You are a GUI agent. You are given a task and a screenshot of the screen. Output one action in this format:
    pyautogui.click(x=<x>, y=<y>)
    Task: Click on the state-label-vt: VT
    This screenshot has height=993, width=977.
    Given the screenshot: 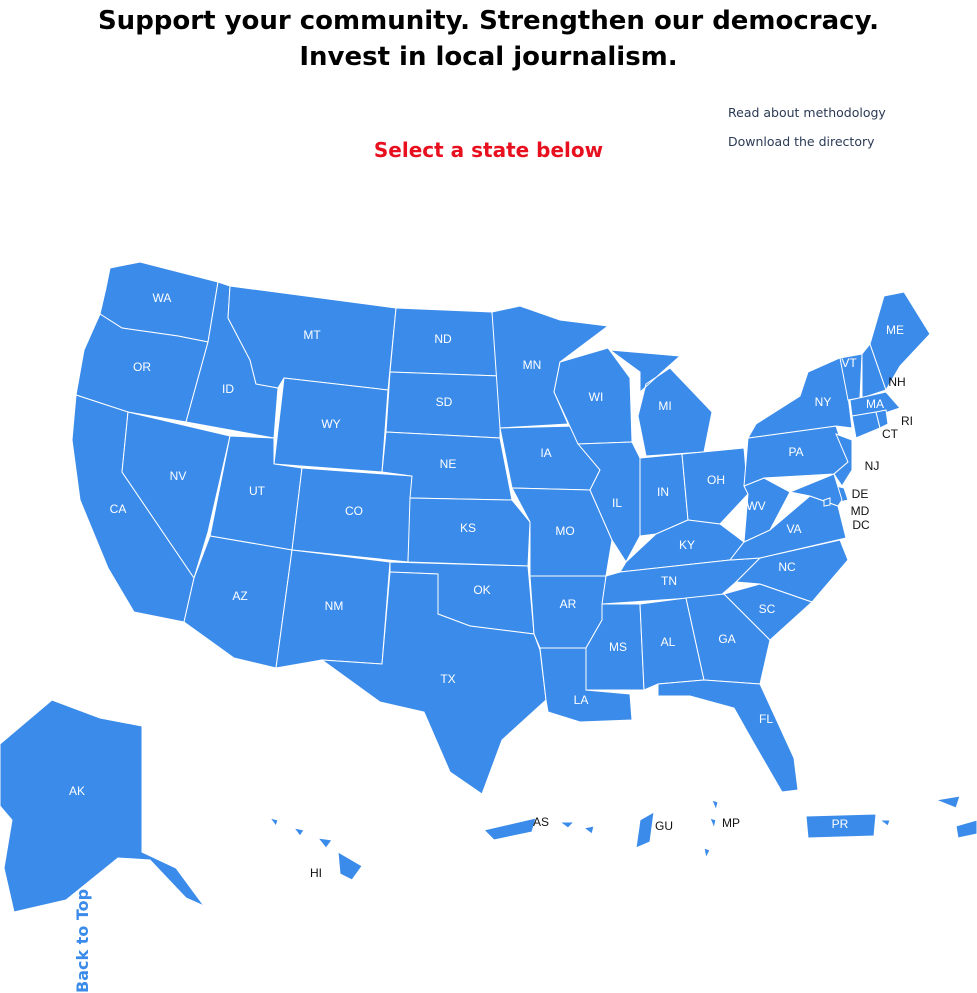 What is the action you would take?
    pyautogui.click(x=849, y=363)
    